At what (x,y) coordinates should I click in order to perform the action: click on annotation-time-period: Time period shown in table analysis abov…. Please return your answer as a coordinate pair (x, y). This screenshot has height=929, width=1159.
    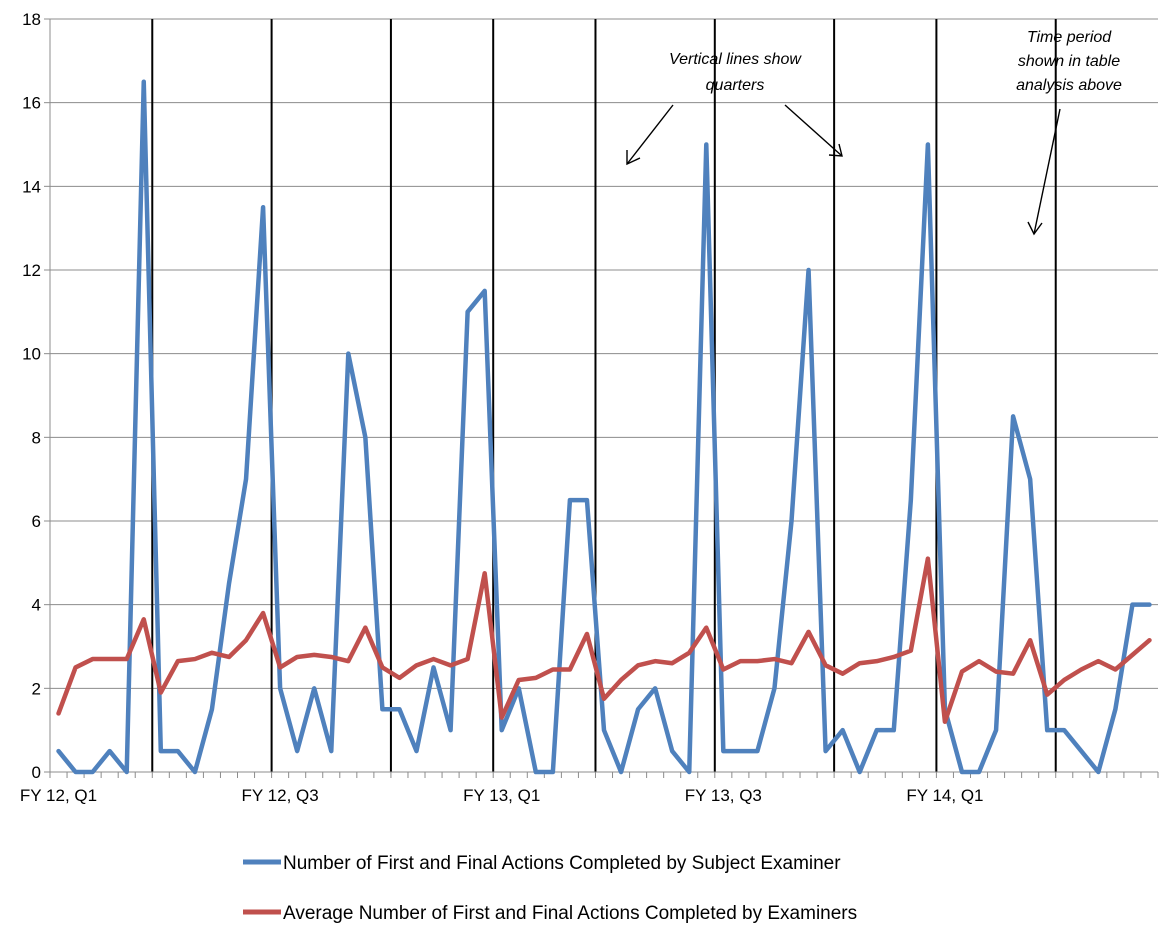
    Looking at the image, I should click on (1069, 132).